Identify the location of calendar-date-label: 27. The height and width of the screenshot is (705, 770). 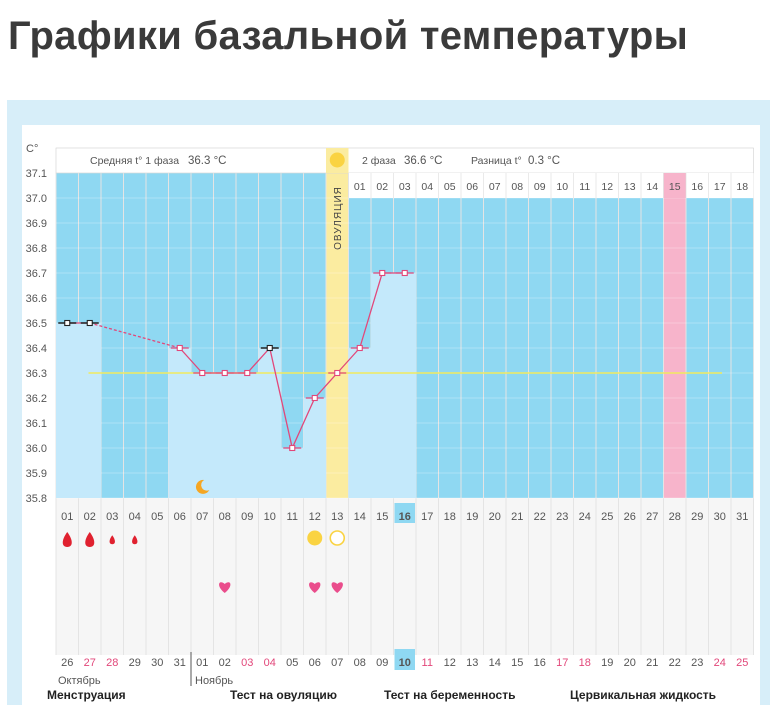
(90, 663).